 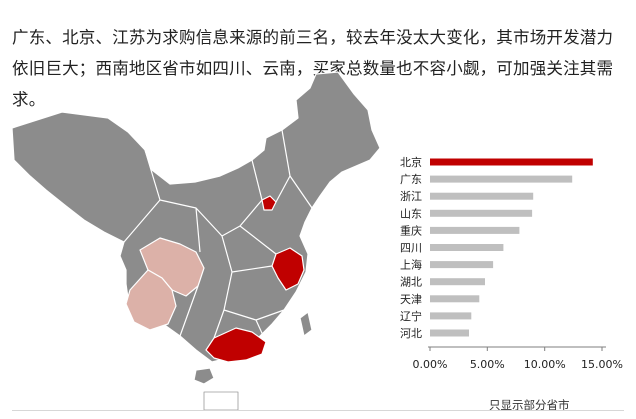 I want to click on bar-湖北, so click(x=457, y=282).